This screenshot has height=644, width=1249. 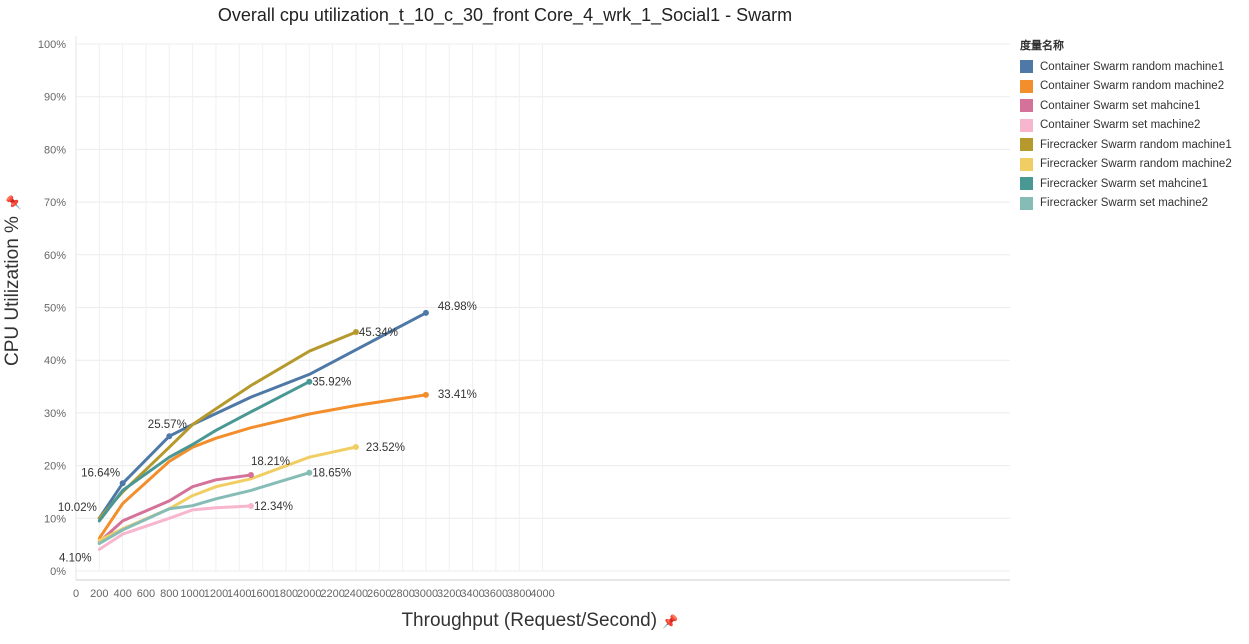 I want to click on x-tick-label: 1400, so click(x=239, y=594).